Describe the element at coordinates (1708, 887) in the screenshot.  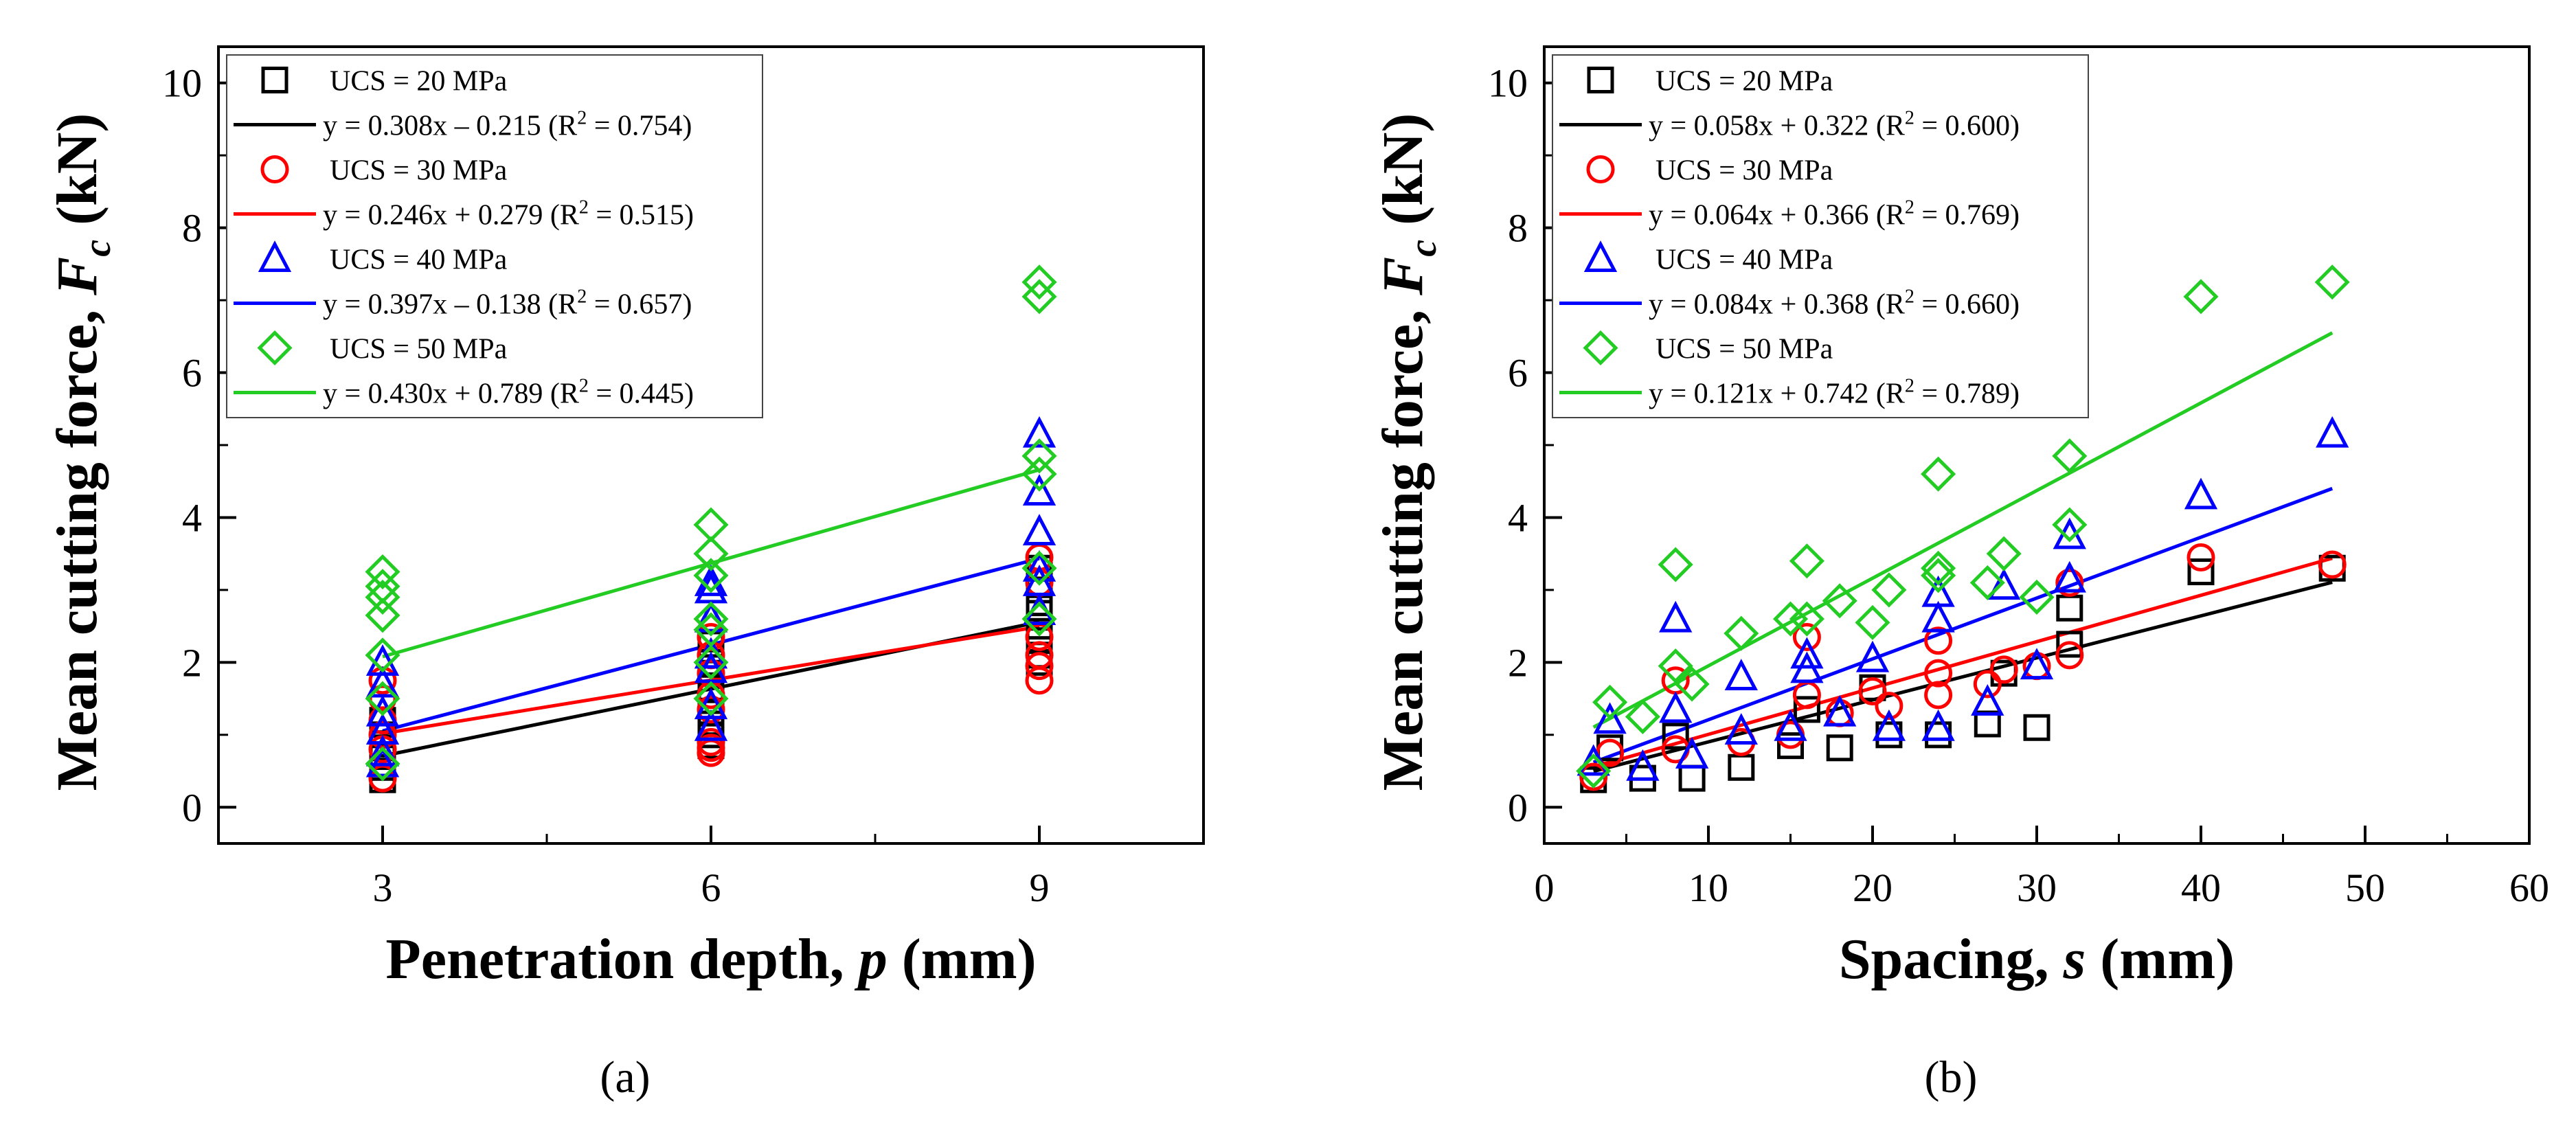
I see `x-tick-label: 10` at that location.